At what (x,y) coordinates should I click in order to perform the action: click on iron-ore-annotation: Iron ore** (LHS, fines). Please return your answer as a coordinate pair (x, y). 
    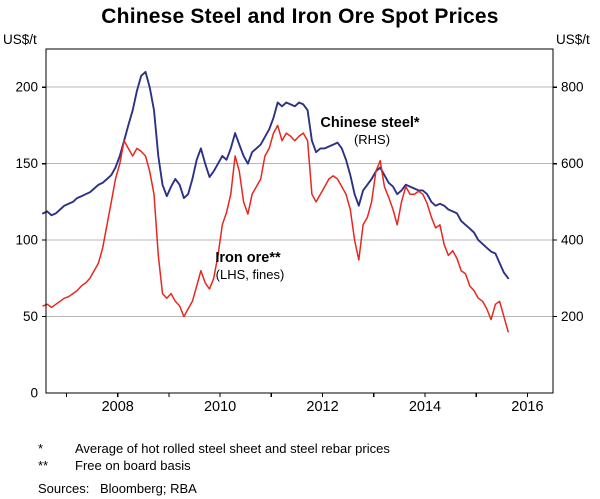
    Looking at the image, I should click on (249, 266).